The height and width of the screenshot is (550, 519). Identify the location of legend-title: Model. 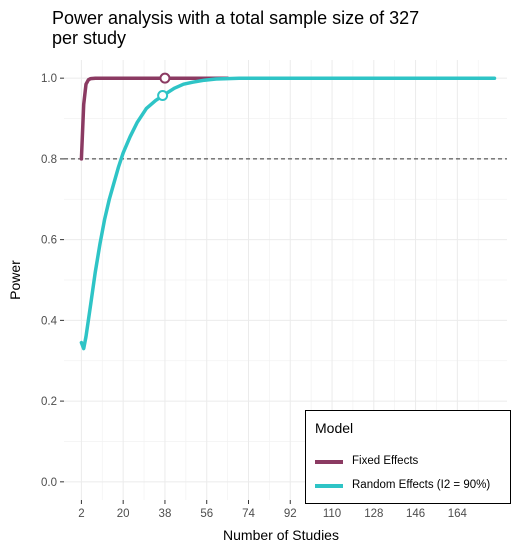
(334, 428).